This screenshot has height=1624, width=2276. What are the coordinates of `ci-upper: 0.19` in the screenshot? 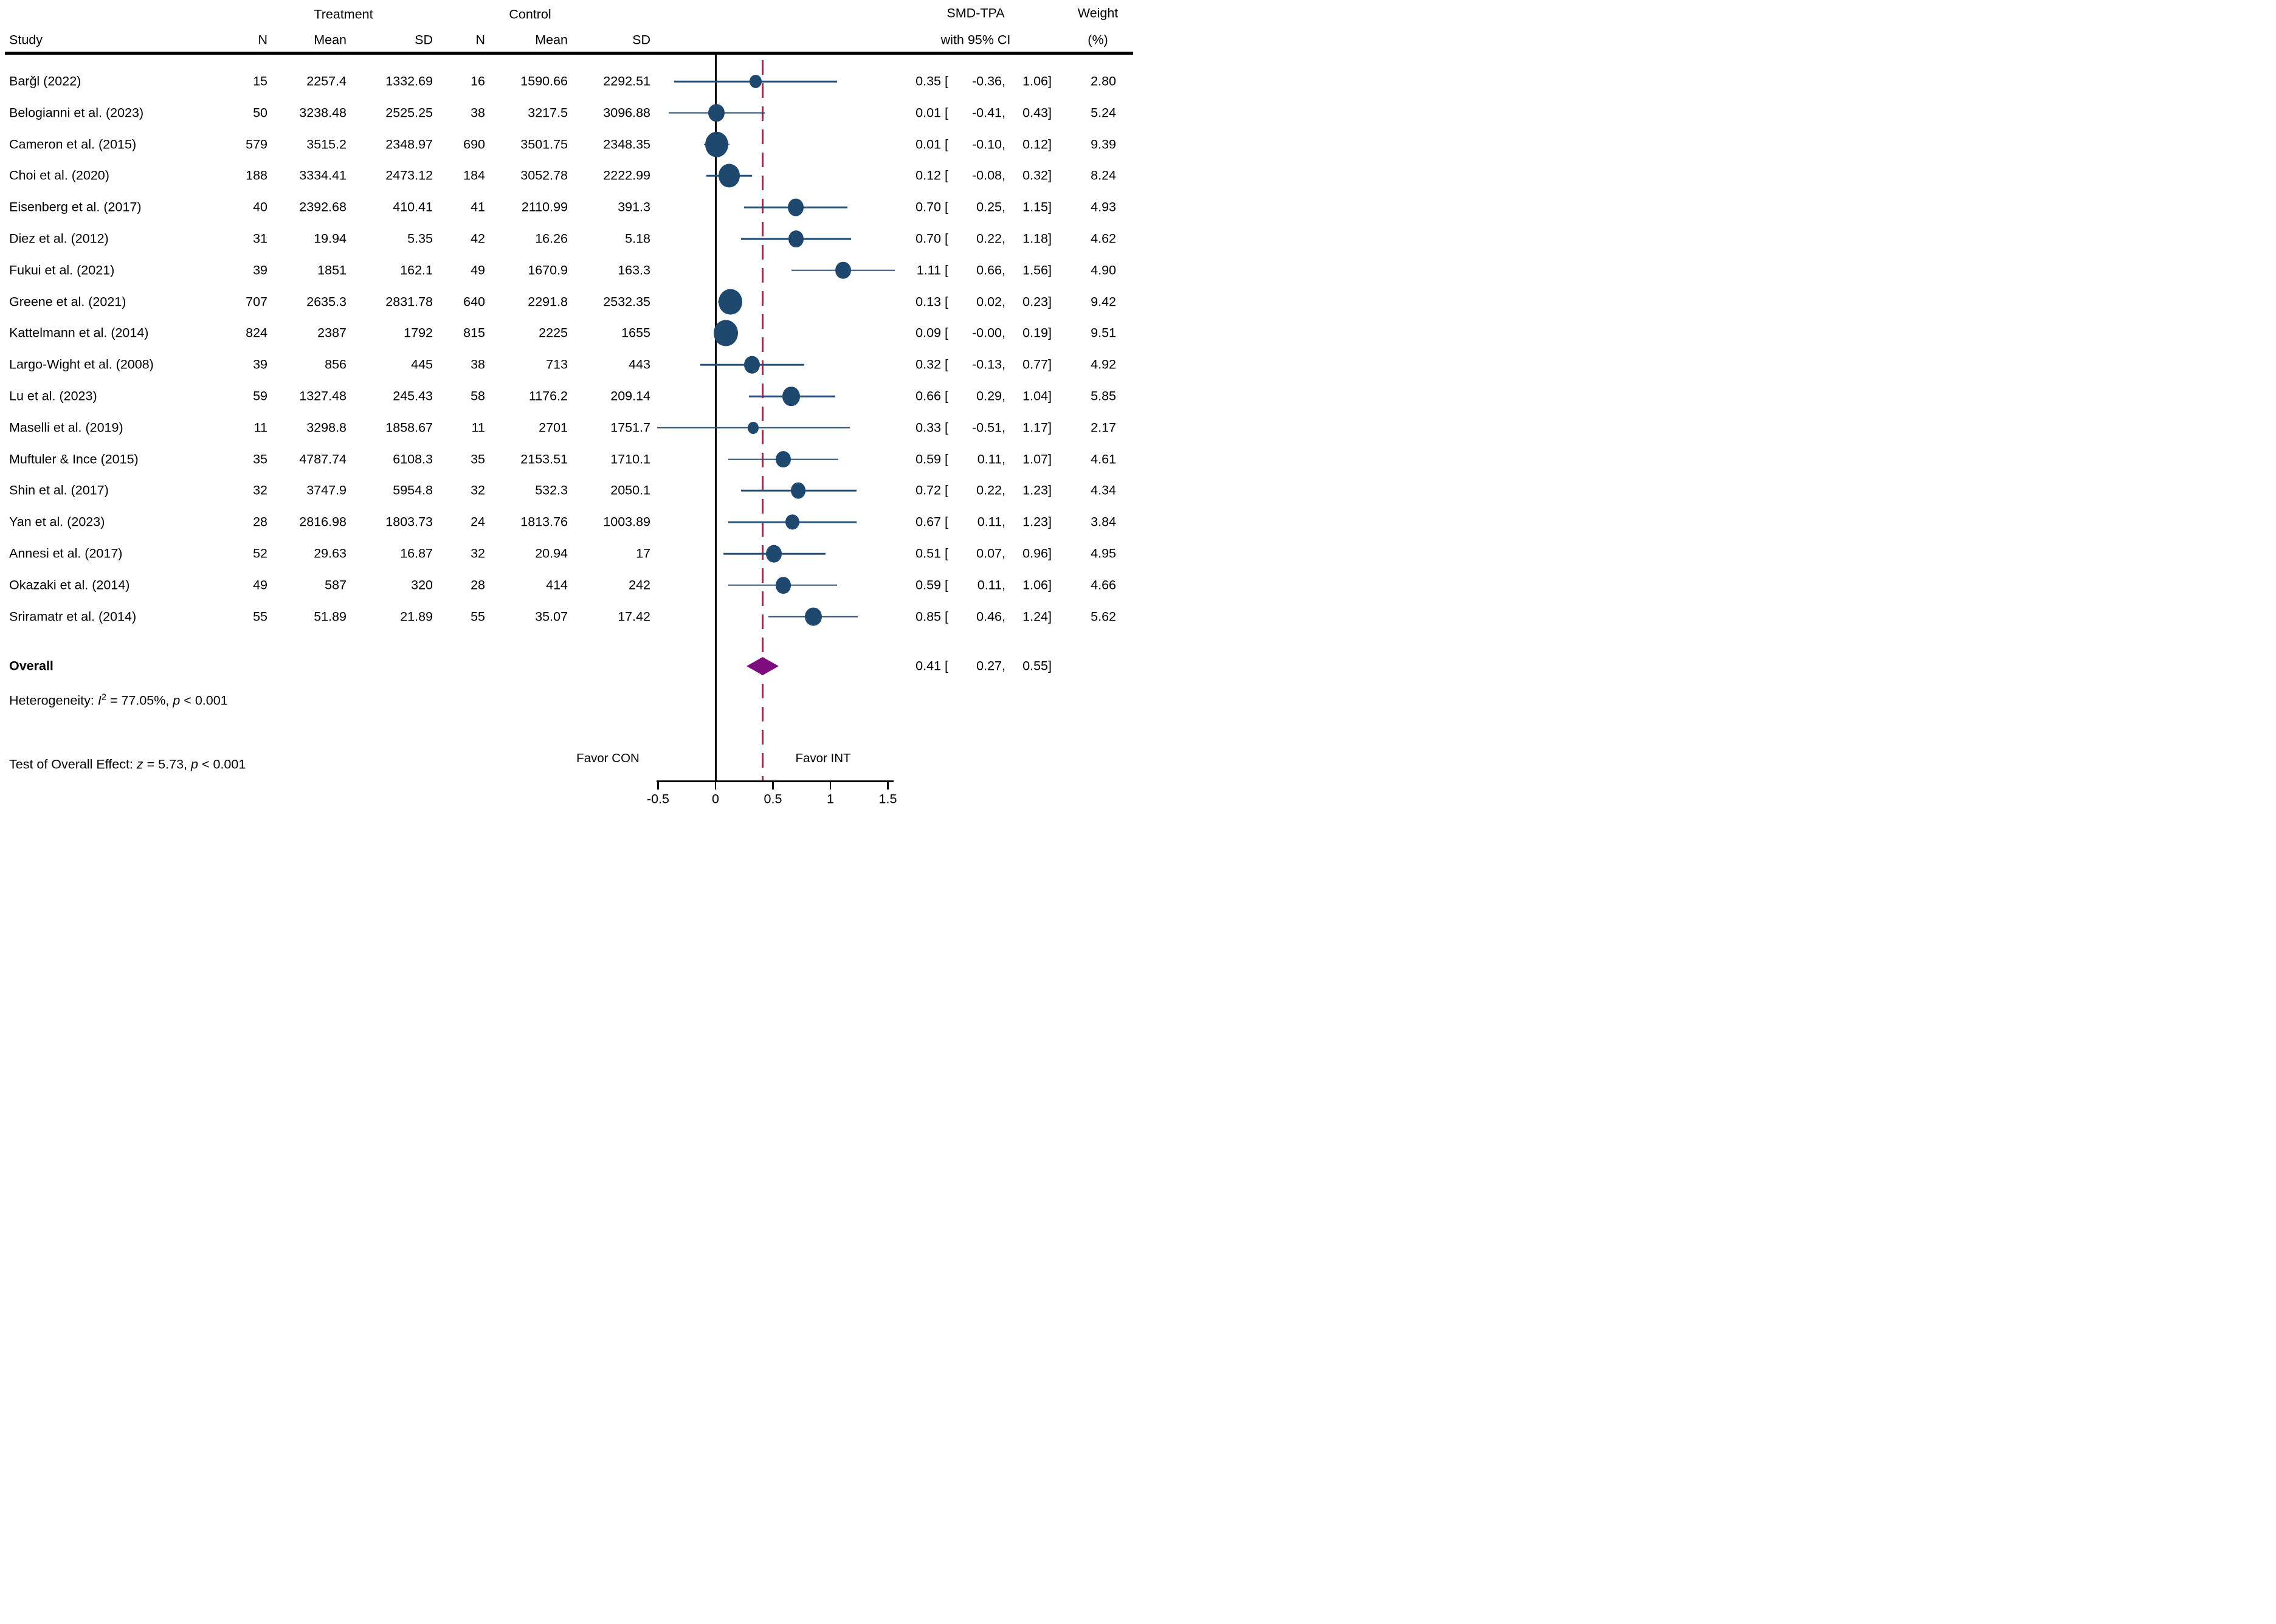 It's located at (1035, 332).